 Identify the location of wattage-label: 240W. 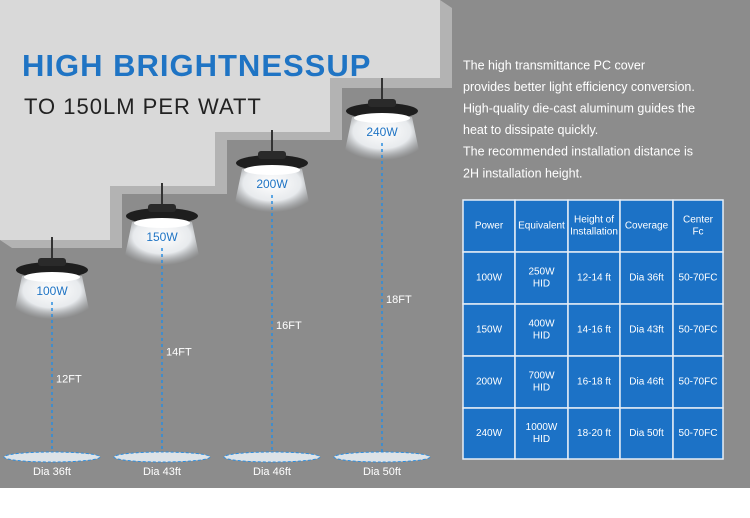
(382, 132).